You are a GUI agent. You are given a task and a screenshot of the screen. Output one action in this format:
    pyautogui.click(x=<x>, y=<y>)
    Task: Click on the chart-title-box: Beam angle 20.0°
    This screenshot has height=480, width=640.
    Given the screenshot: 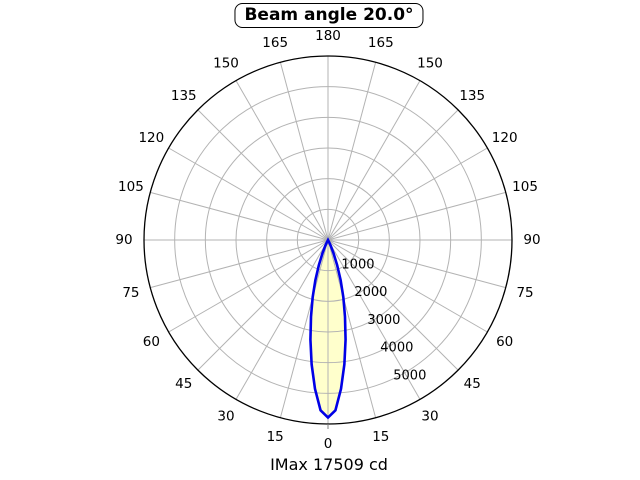 What is the action you would take?
    pyautogui.click(x=329, y=15)
    